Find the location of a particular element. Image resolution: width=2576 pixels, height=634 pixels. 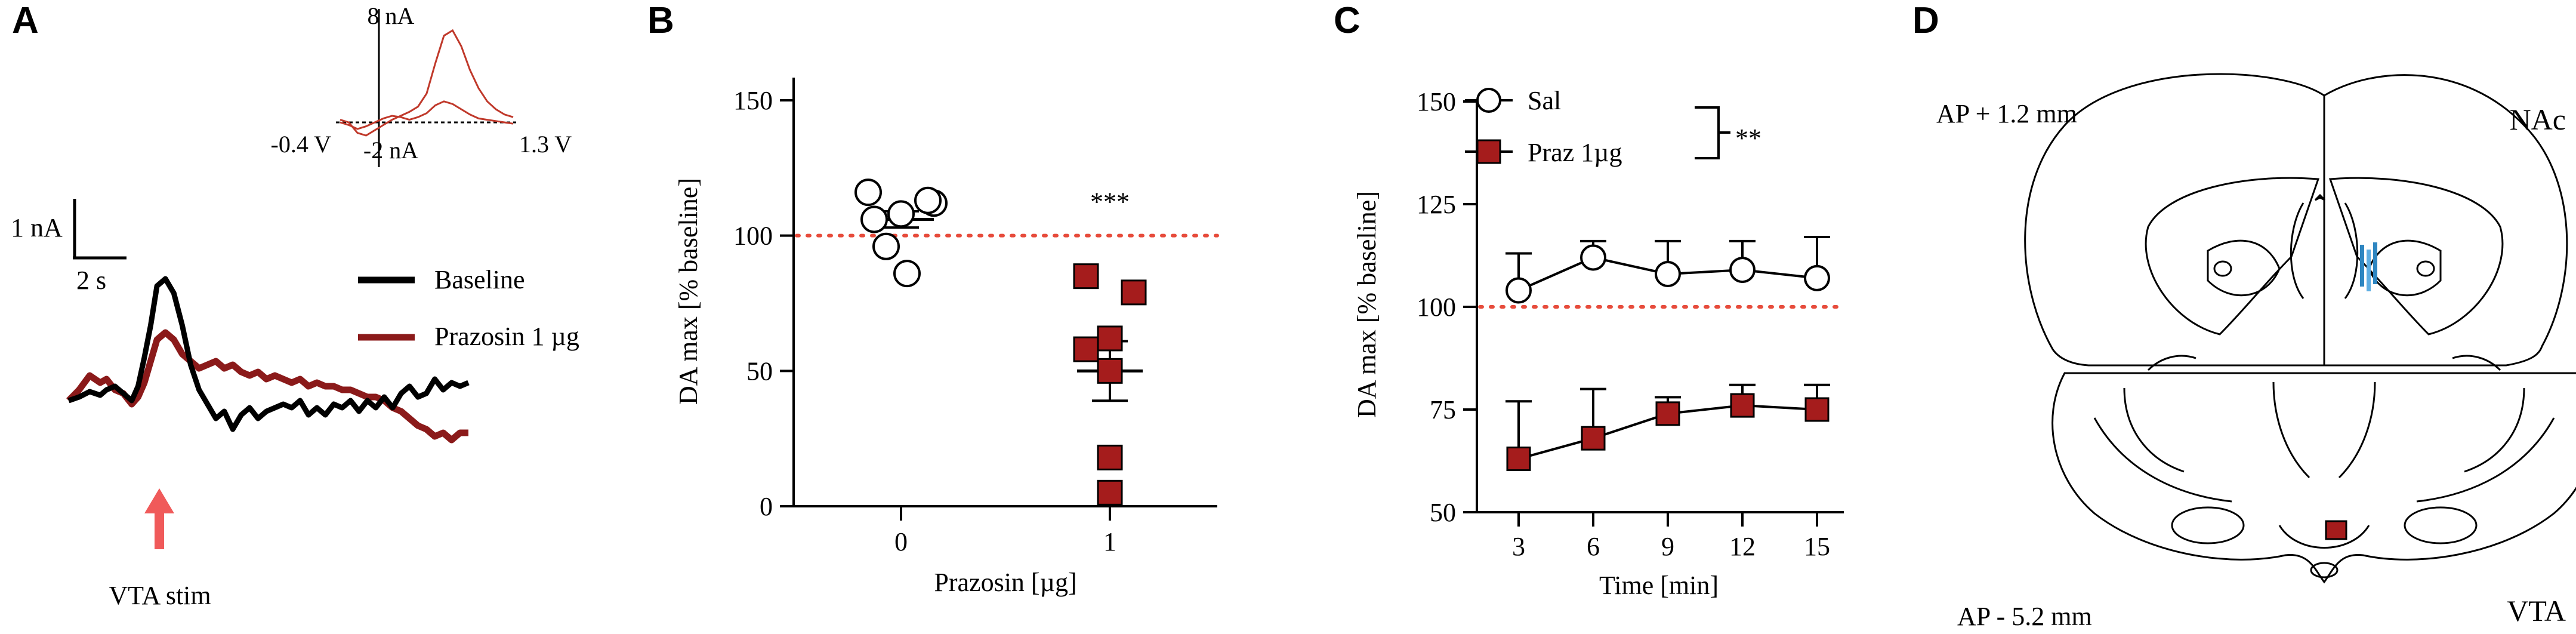

panel-label-c: C is located at coordinates (1348, 20).